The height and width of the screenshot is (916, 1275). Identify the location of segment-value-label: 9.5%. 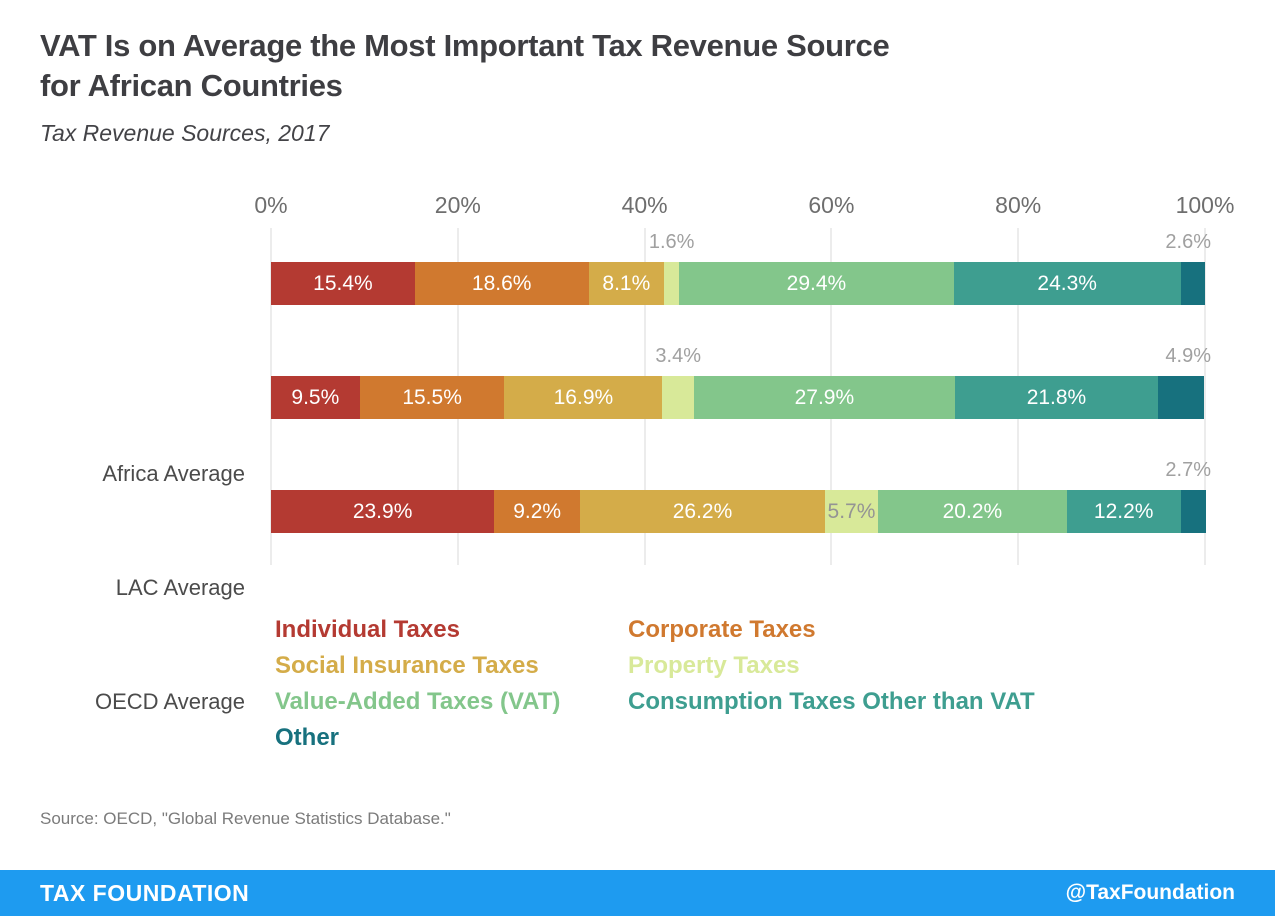
(315, 397).